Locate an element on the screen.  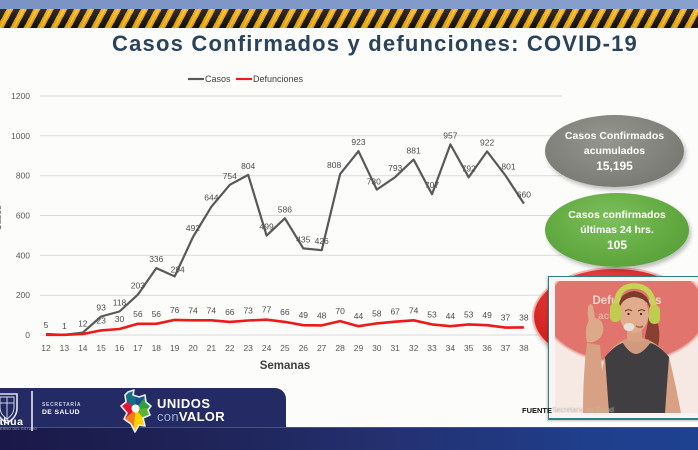
svg-text: 1 is located at coordinates (64, 326).